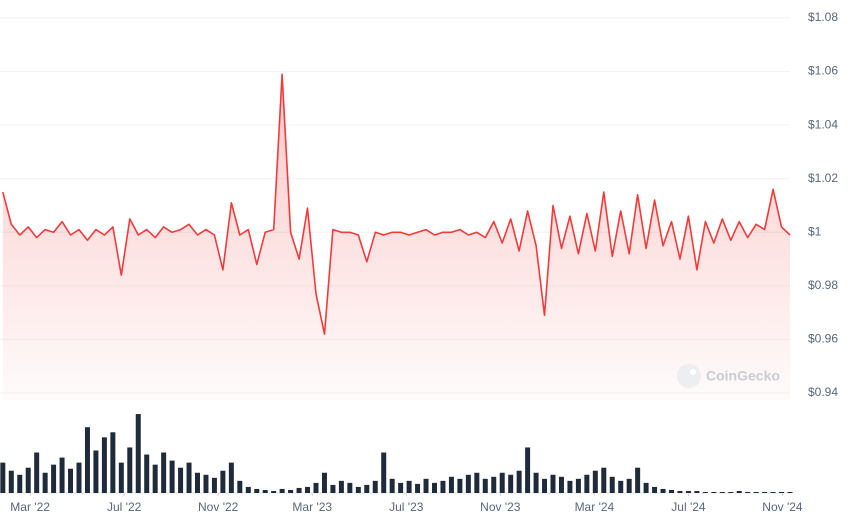 The width and height of the screenshot is (850, 518). I want to click on y-tick-label: $1.02, so click(823, 178).